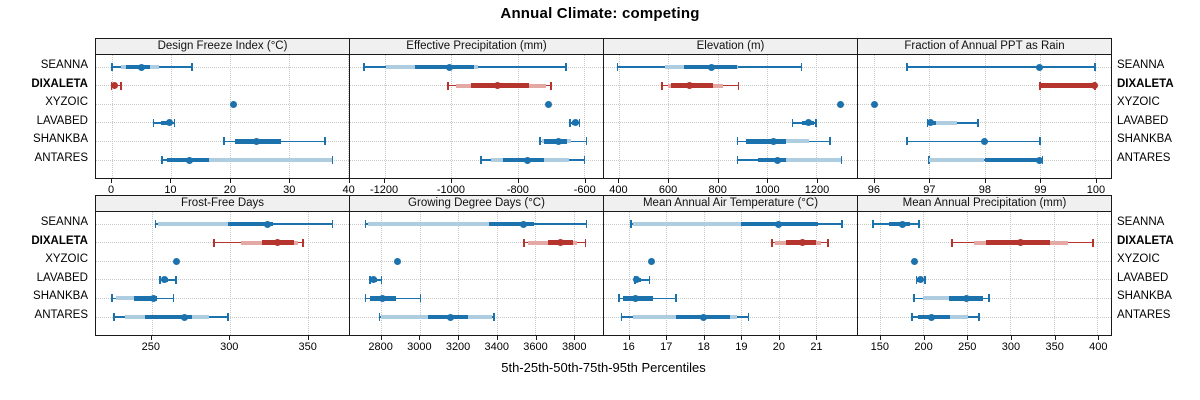 Image resolution: width=1200 pixels, height=400 pixels. Describe the element at coordinates (668, 190) in the screenshot. I see `axis-tick-label: 600` at that location.